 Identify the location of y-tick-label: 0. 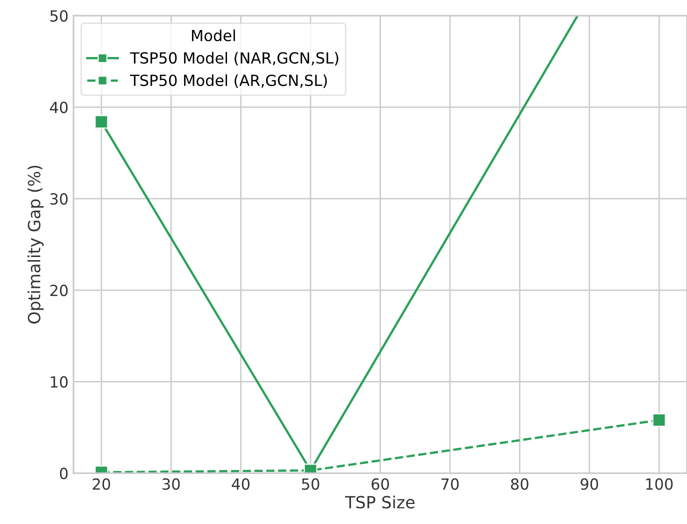
(64, 474).